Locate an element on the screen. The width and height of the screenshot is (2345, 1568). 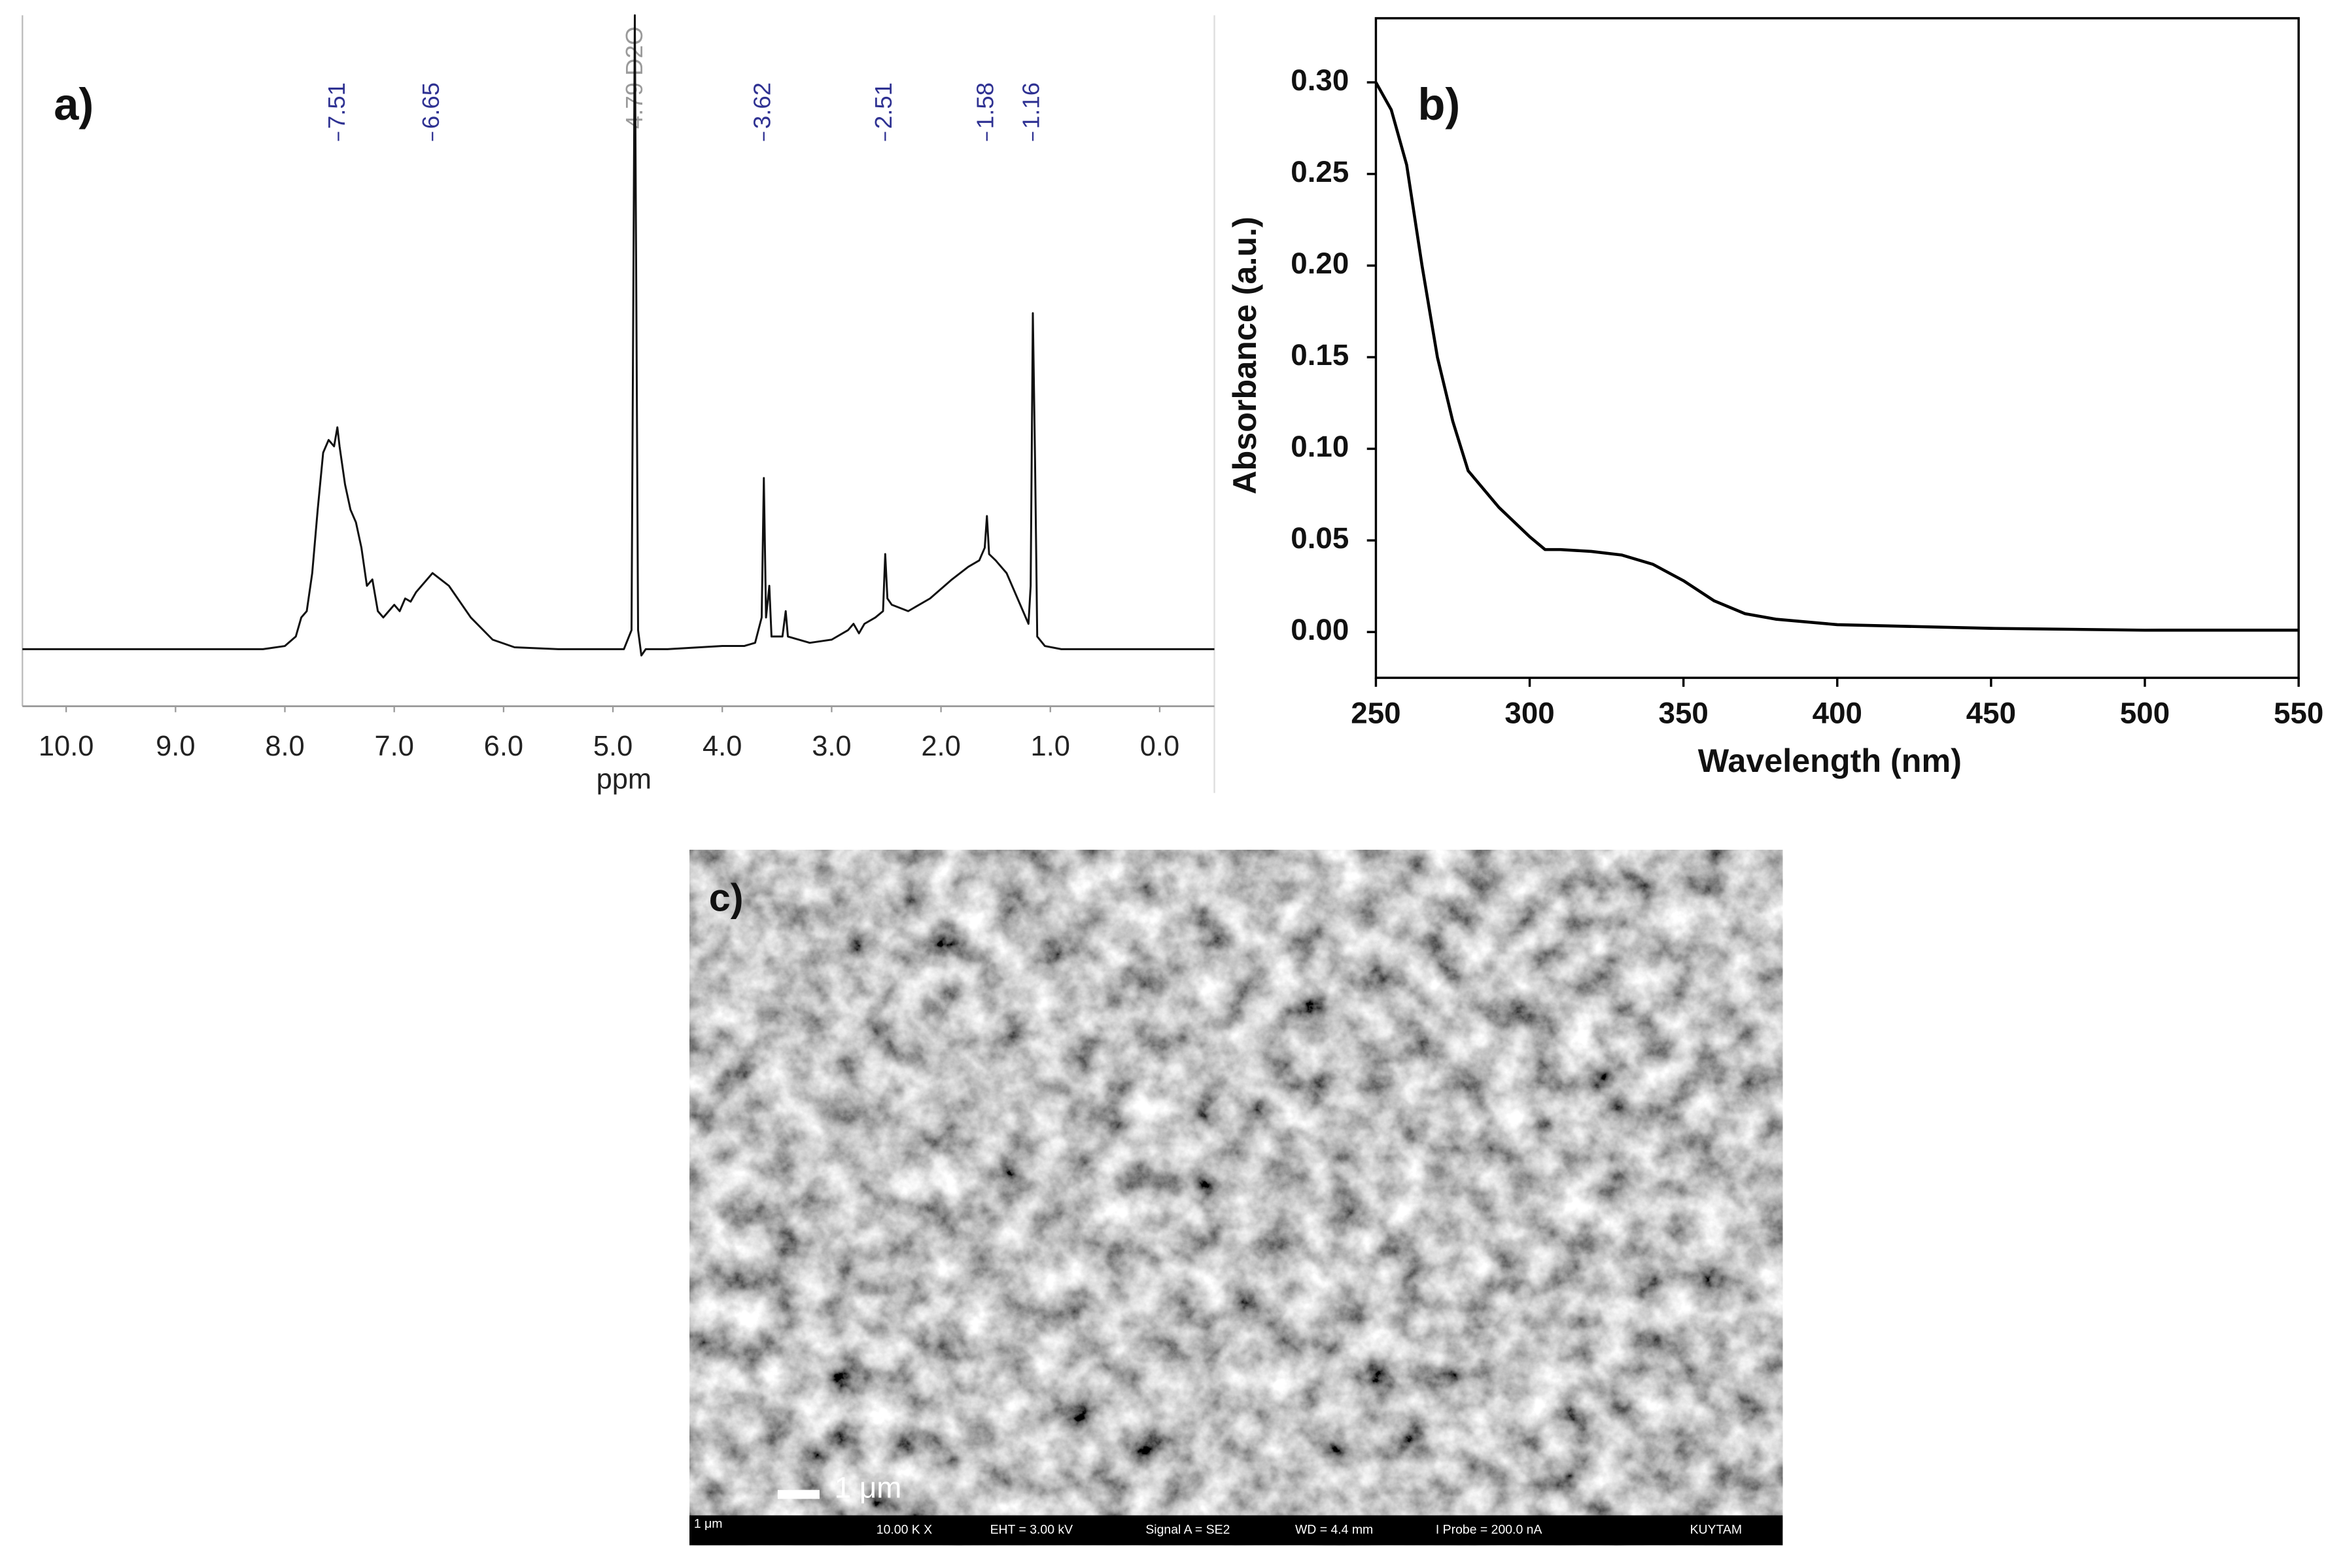
peak-label: 3.62 is located at coordinates (761, 105).